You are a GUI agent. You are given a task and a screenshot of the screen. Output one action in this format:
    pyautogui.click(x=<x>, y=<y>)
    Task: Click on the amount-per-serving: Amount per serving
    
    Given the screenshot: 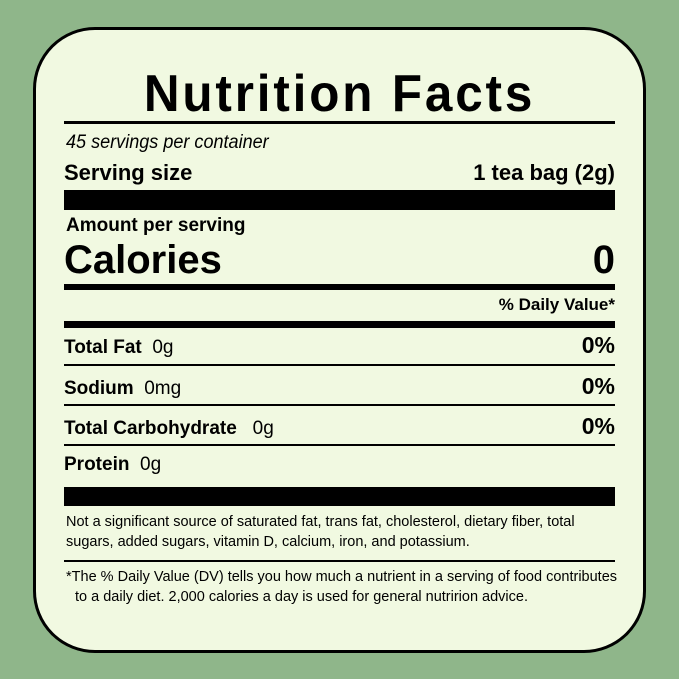 What is the action you would take?
    pyautogui.click(x=156, y=225)
    